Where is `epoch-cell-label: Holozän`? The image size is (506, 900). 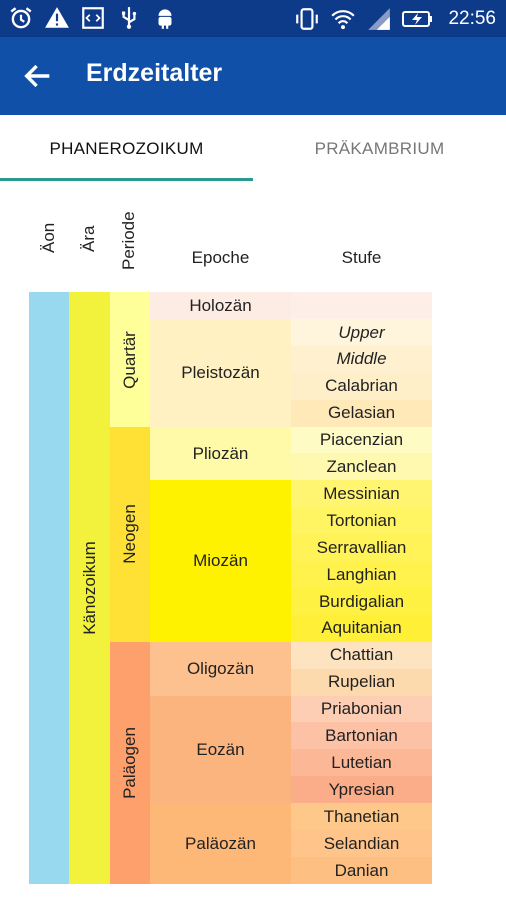
epoch-cell-label: Holozän is located at coordinates (220, 305).